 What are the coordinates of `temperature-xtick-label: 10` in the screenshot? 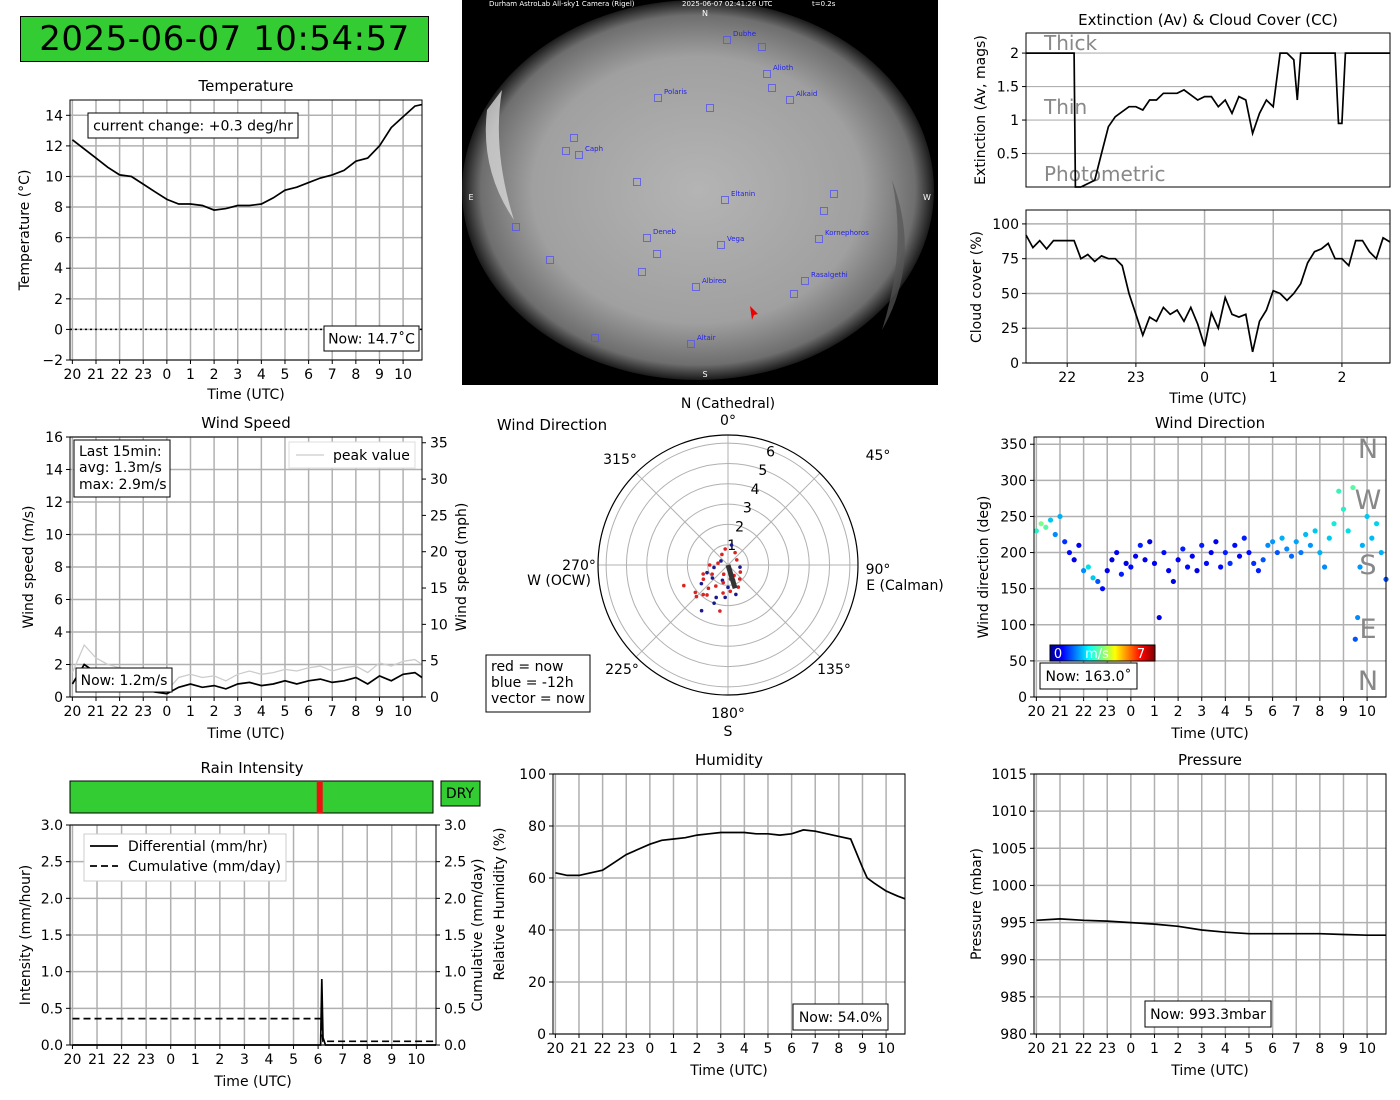 It's located at (403, 375).